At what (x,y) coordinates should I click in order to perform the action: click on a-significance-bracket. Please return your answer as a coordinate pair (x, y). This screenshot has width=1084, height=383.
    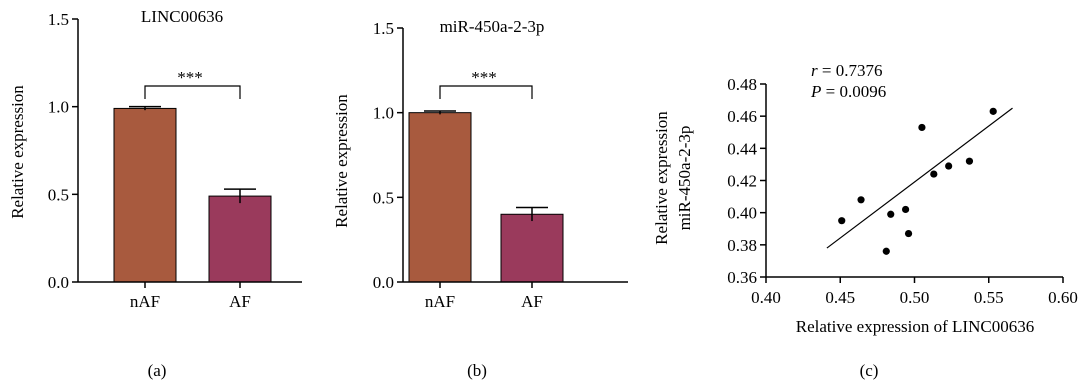
    Looking at the image, I should click on (192, 92).